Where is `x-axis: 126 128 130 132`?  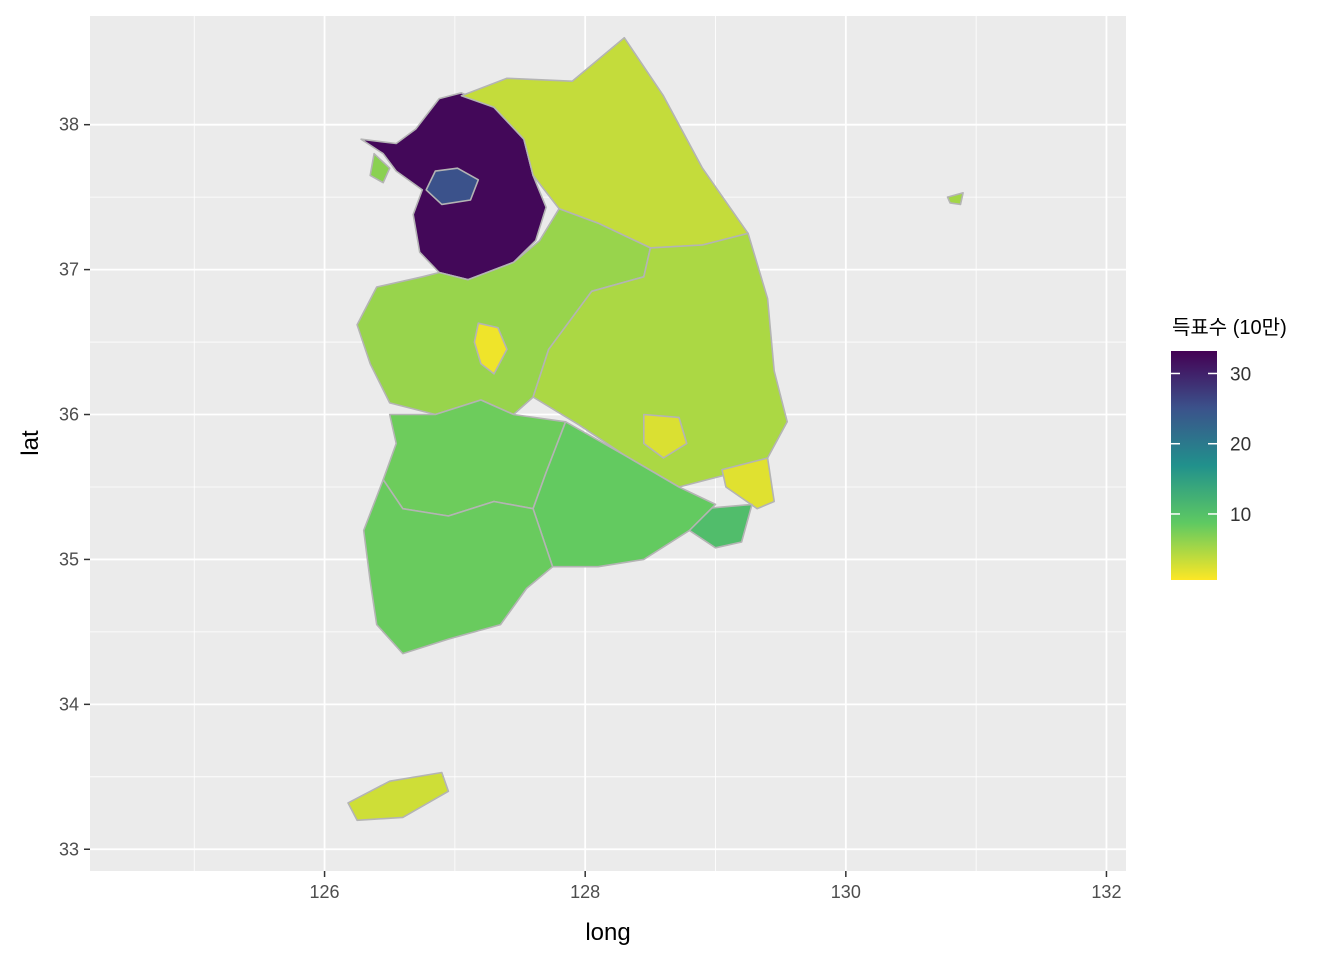
x-axis: 126 128 130 132 is located at coordinates (715, 886).